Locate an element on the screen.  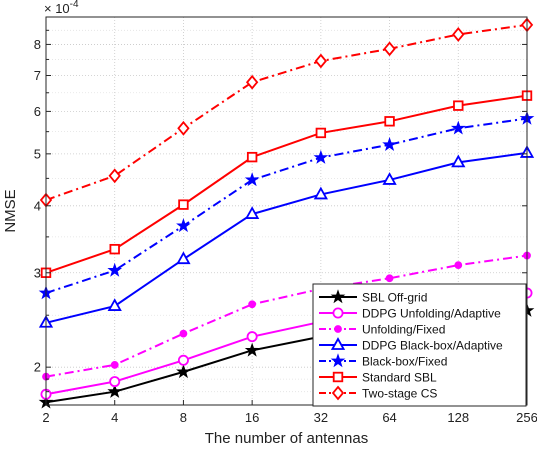
legend-entry: Unfolding/Fixed is located at coordinates (382, 330).